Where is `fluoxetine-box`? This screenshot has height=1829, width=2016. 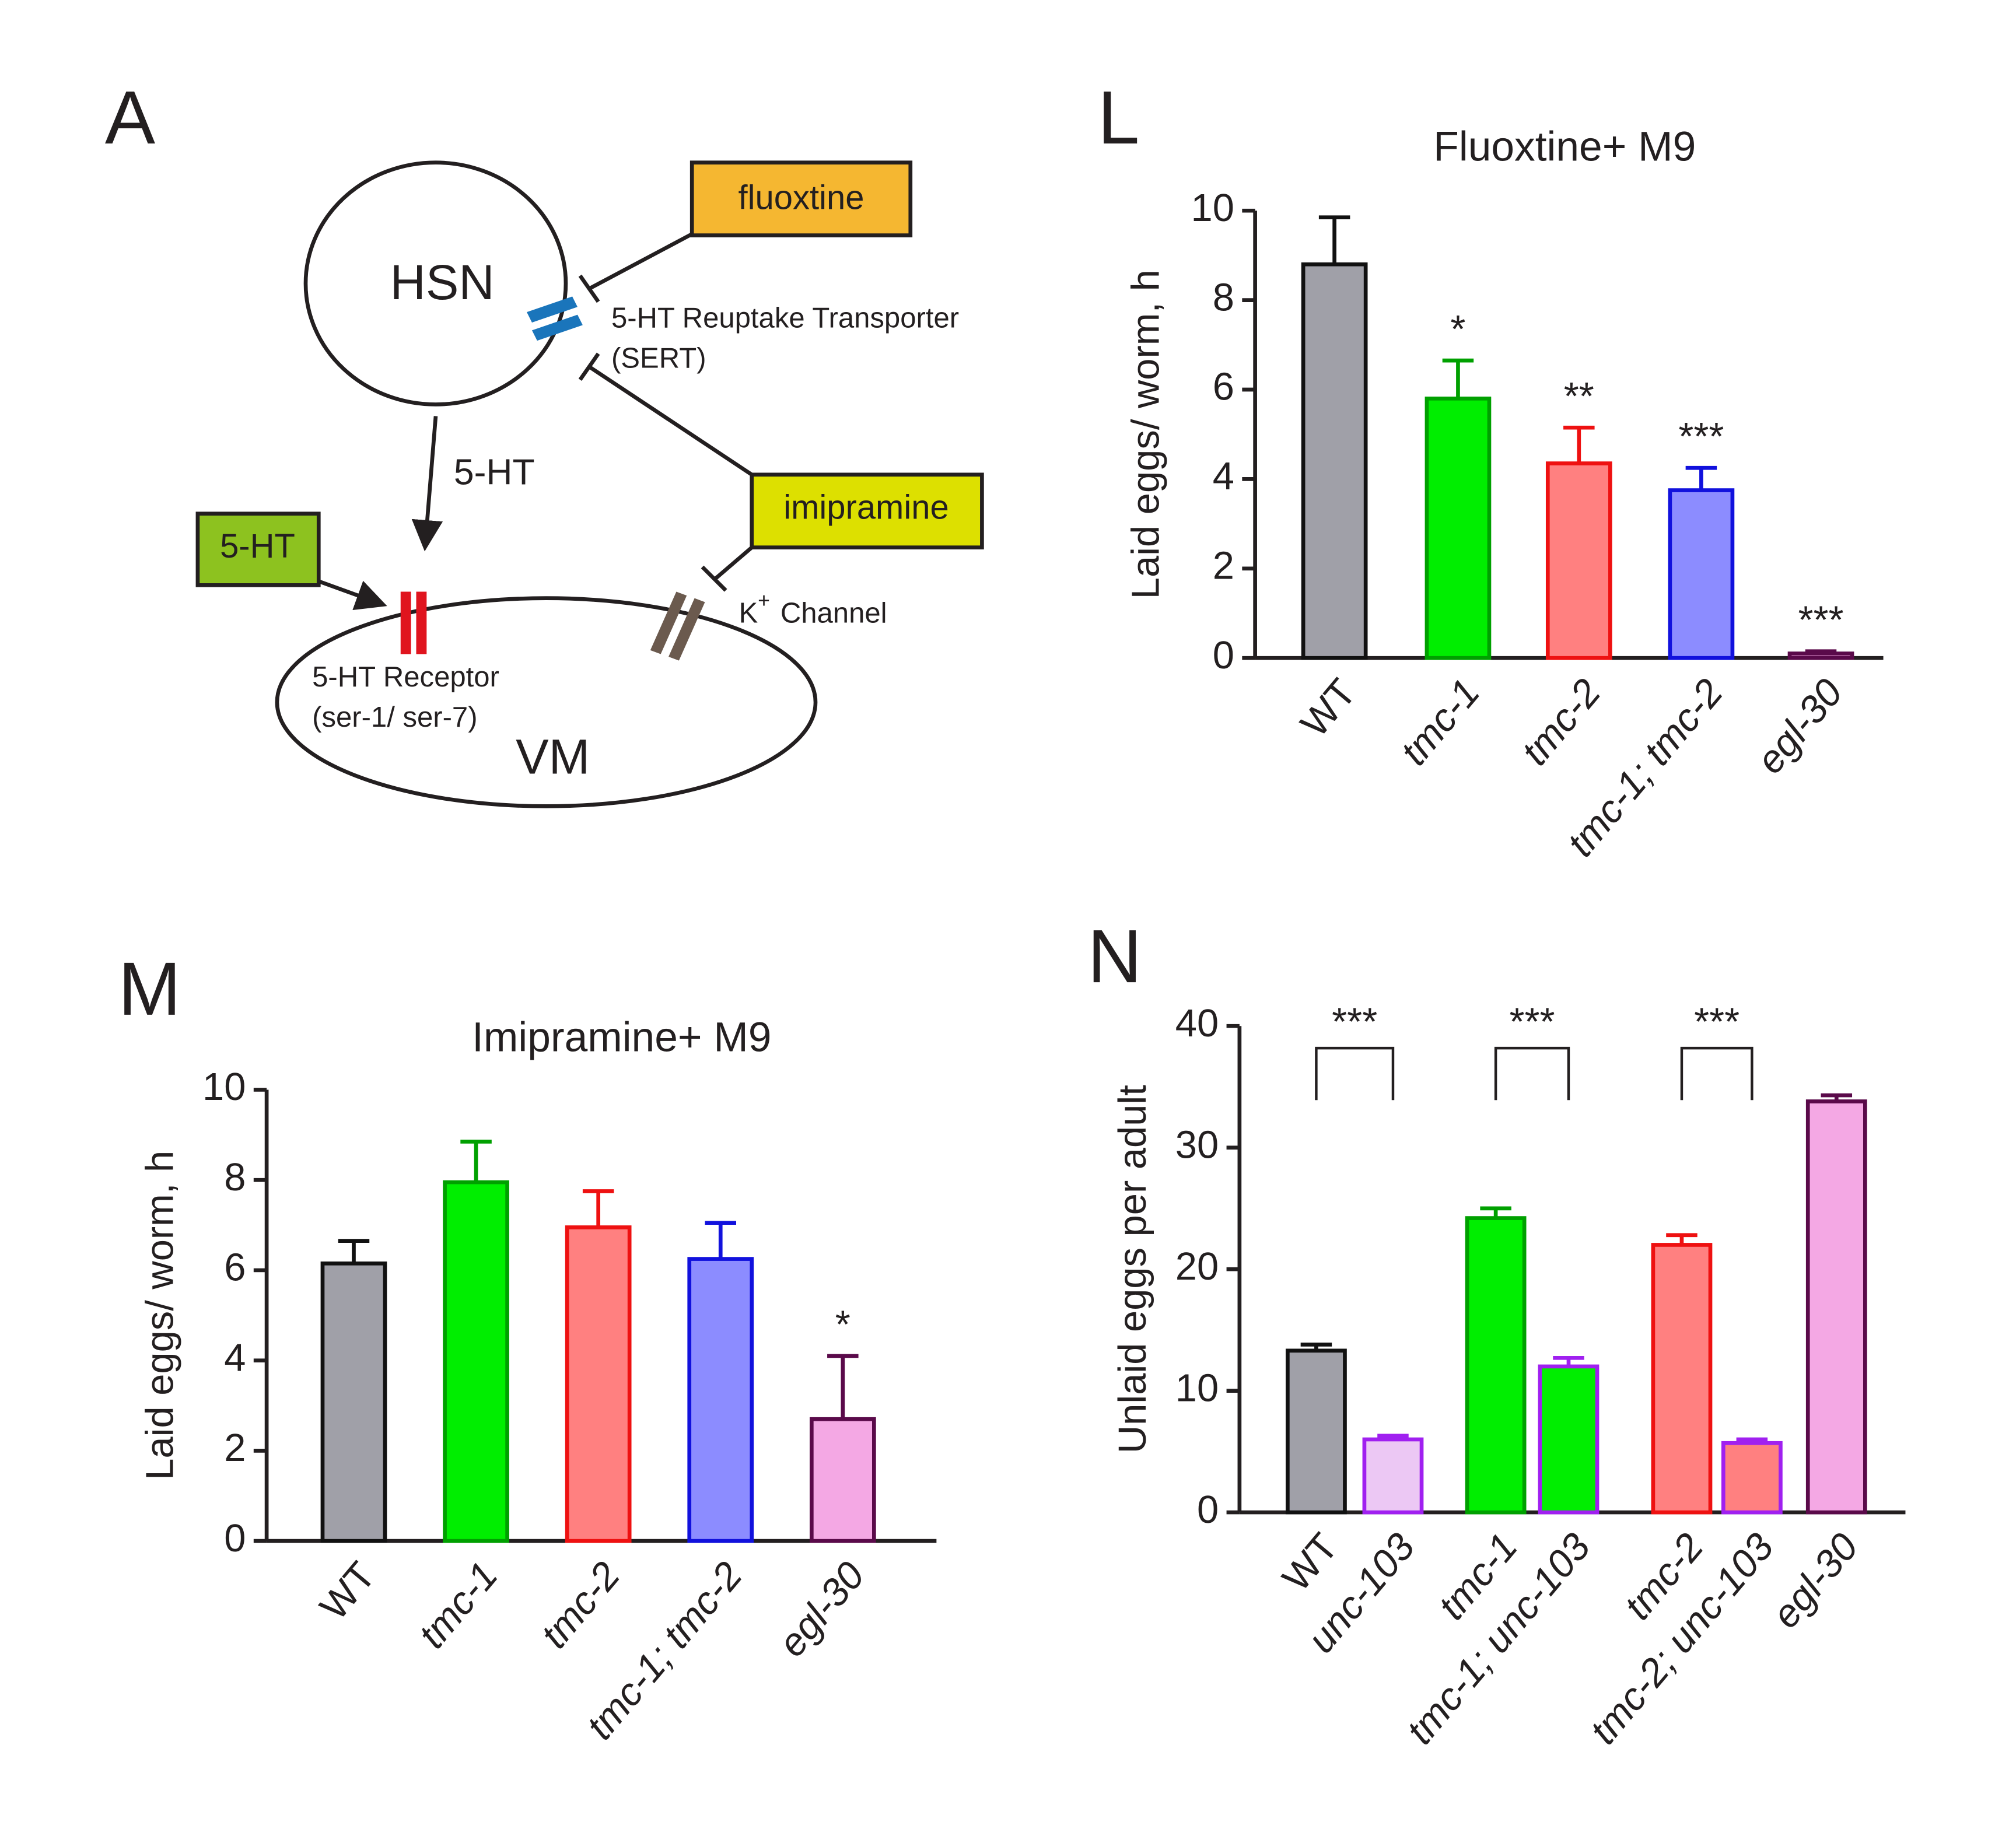 fluoxetine-box is located at coordinates (801, 198).